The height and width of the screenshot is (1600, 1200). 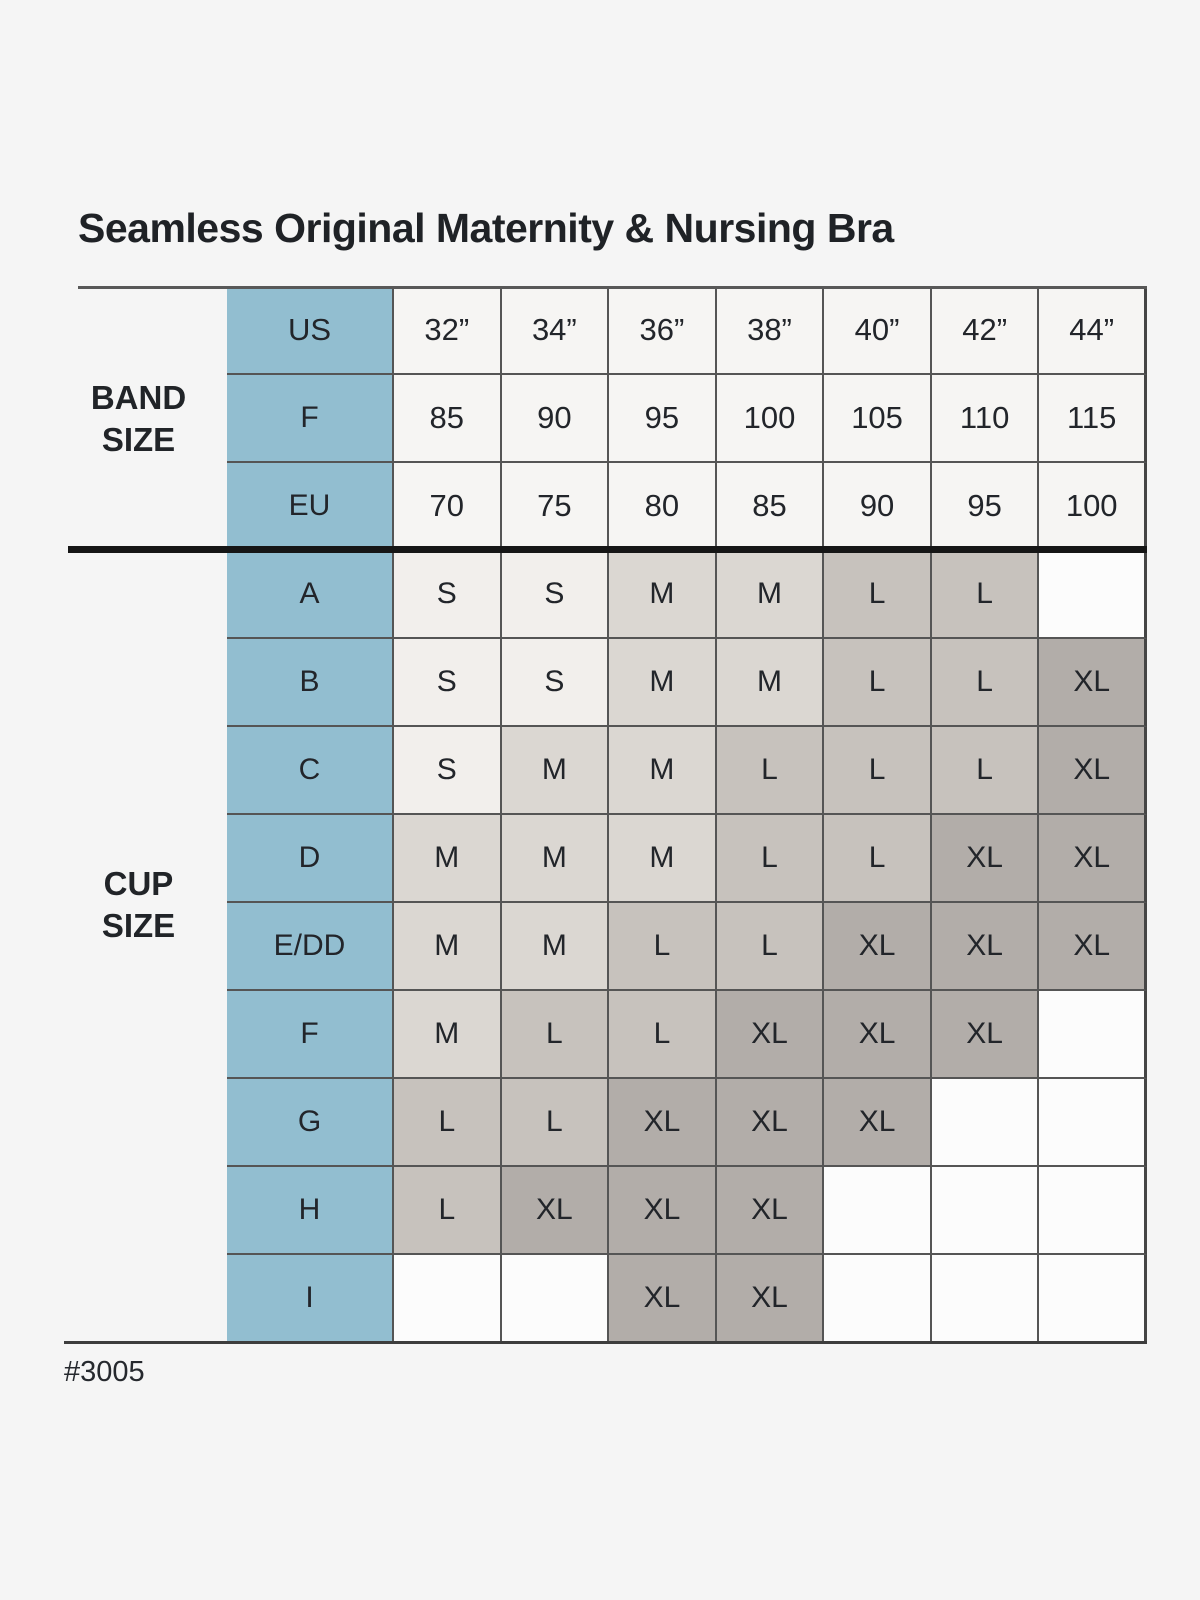 What do you see at coordinates (555, 683) in the screenshot?
I see `size-cell-b-col-2: S` at bounding box center [555, 683].